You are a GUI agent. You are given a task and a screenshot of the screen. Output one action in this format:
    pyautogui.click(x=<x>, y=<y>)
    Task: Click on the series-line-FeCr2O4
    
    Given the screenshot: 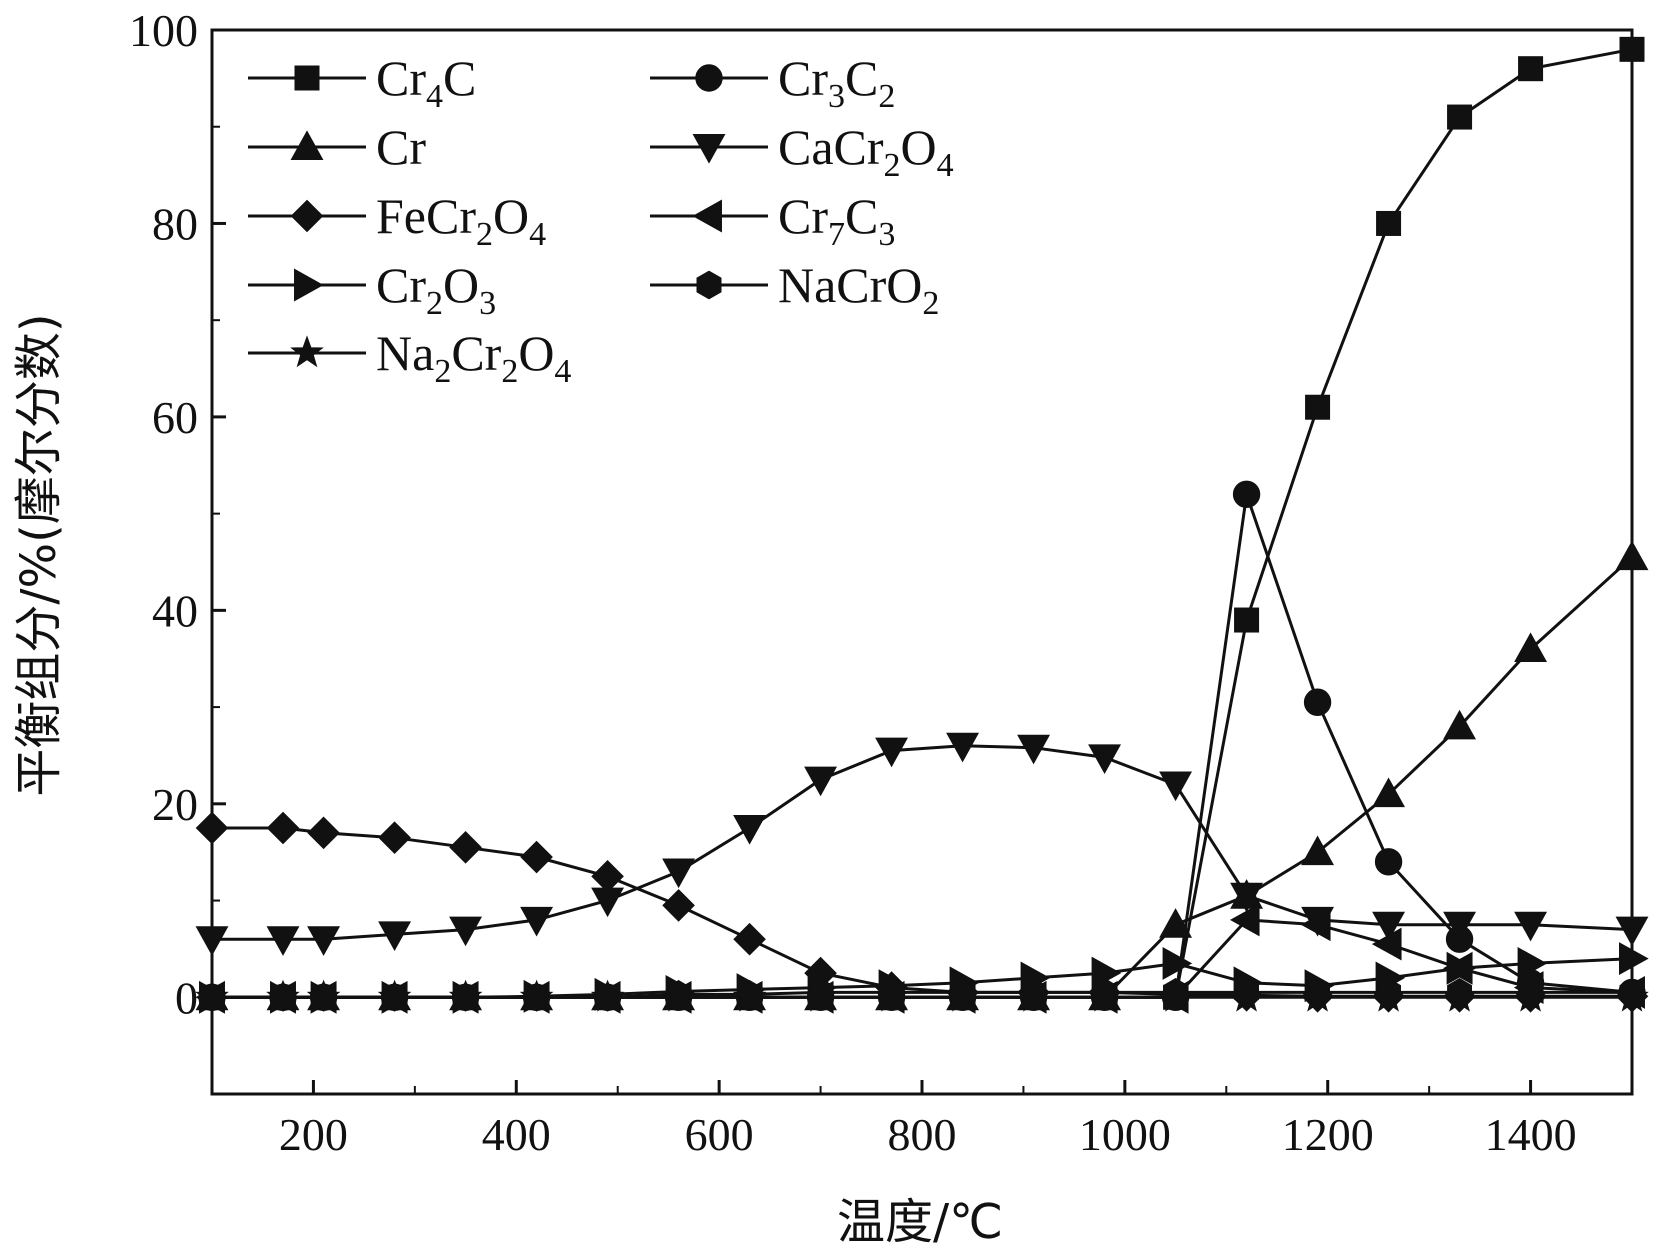 What is the action you would take?
    pyautogui.click(x=922, y=912)
    